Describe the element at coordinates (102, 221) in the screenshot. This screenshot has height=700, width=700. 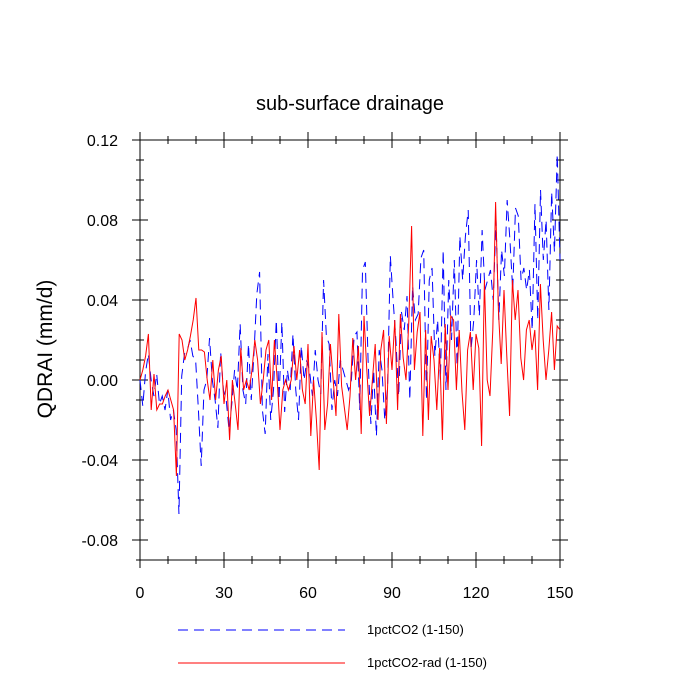
I see `y-tick-label: 0.08` at that location.